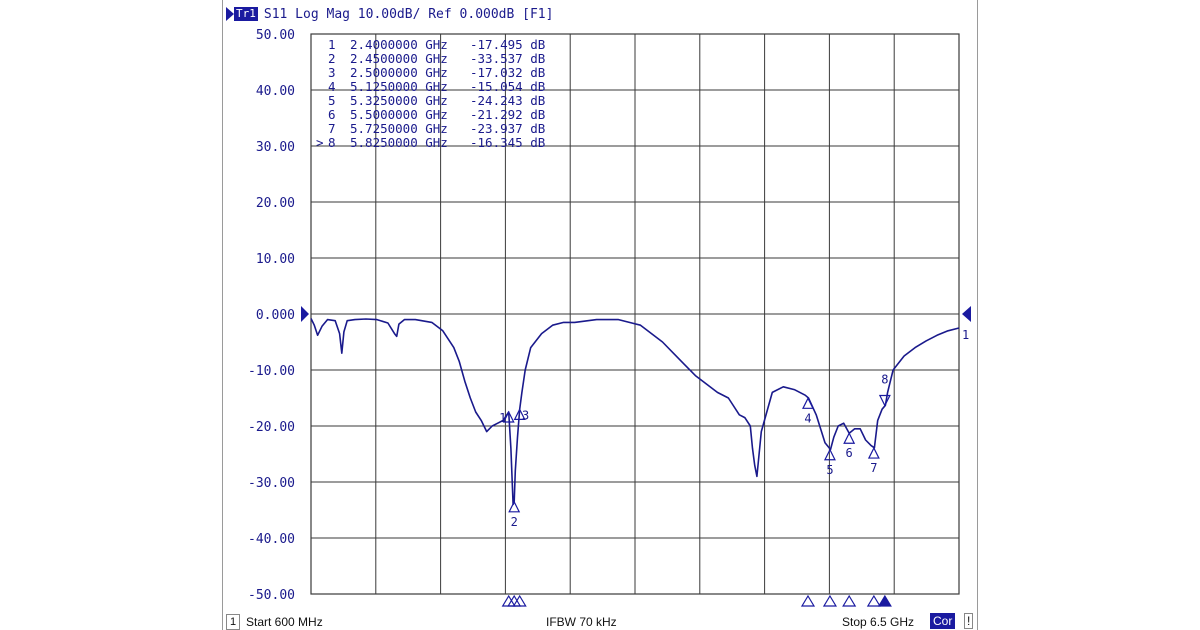  Describe the element at coordinates (878, 622) in the screenshot. I see `stop-frequency: Stop 6.5 GHz` at that location.